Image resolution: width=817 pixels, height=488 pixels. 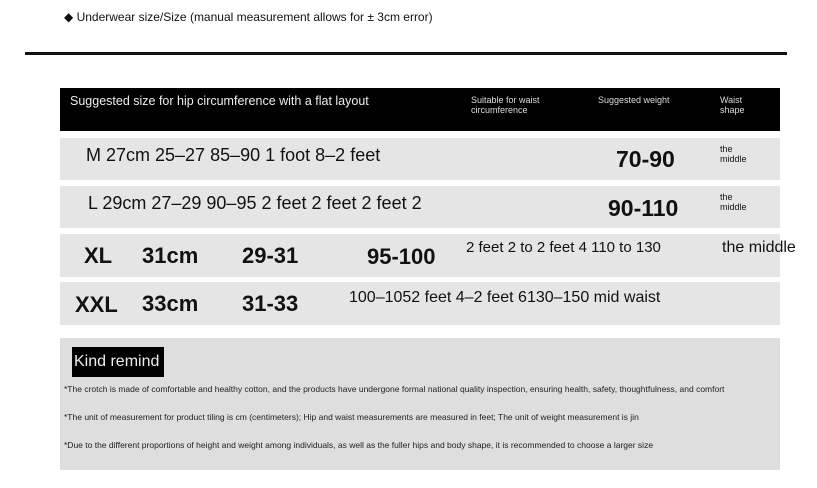 What do you see at coordinates (645, 159) in the screenshot?
I see `row-weight: 70-90` at bounding box center [645, 159].